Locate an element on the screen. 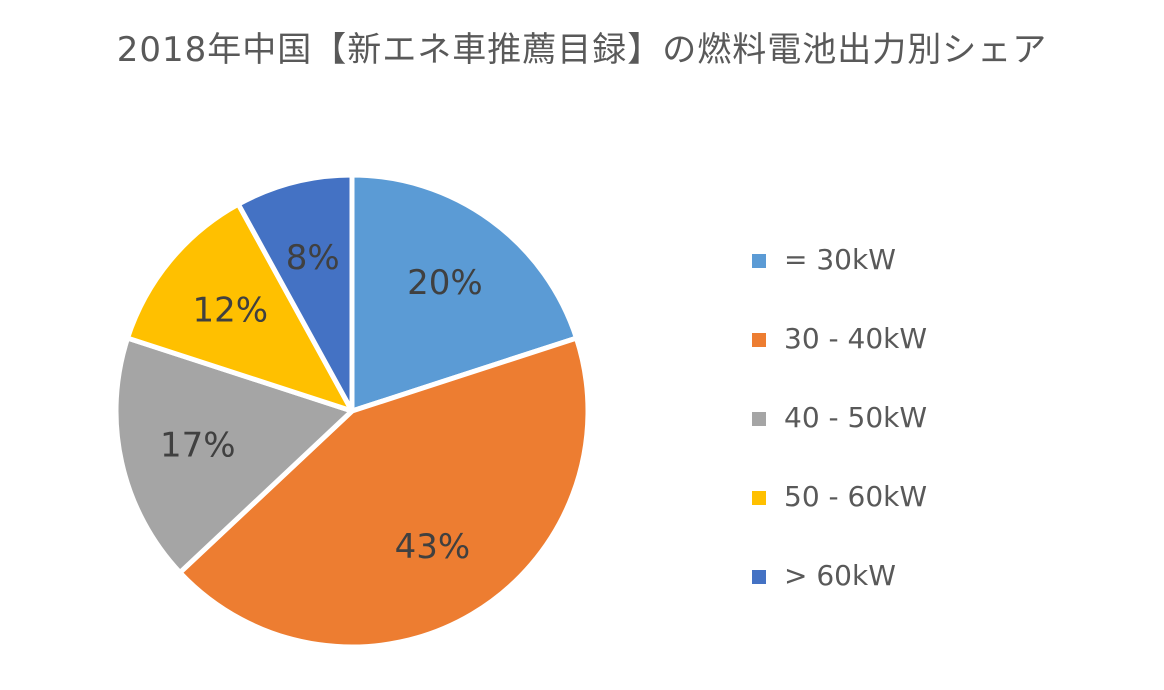 This screenshot has width=1164, height=690. legend-label: 30 - 40kW is located at coordinates (856, 338).